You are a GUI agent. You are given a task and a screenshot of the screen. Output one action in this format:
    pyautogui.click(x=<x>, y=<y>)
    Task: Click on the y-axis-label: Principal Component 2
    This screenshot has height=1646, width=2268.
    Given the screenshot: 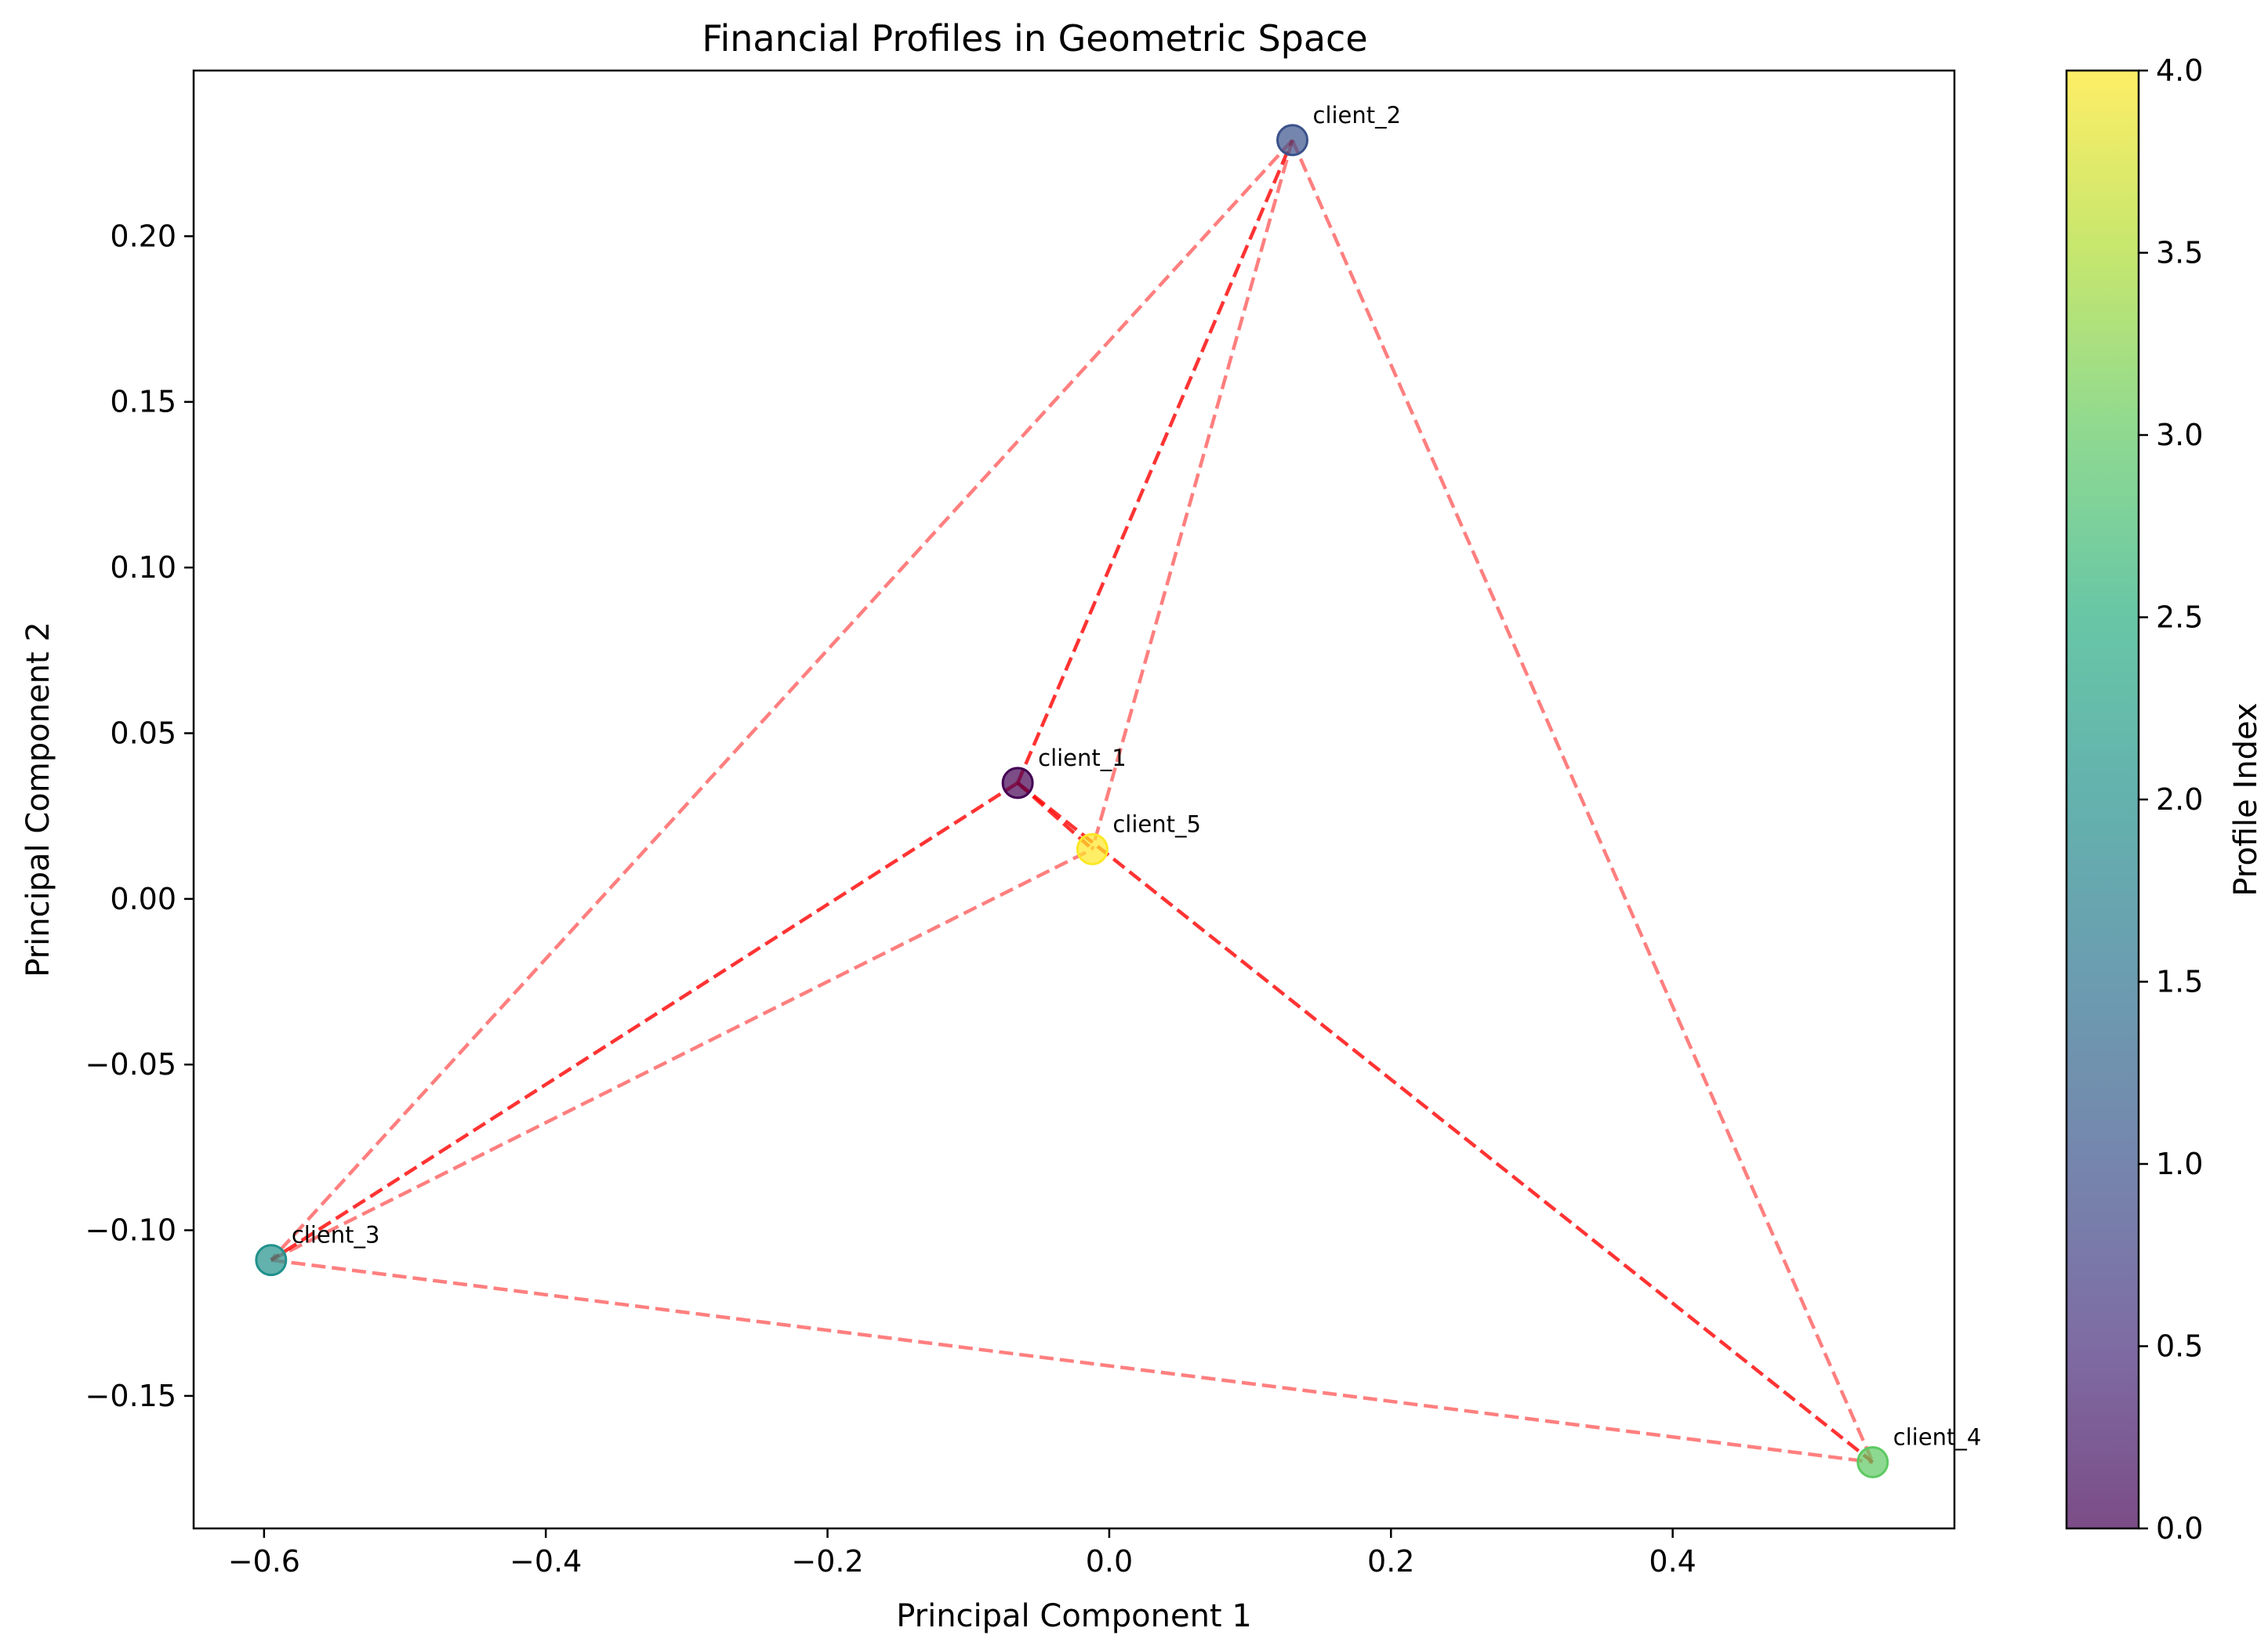 What is the action you would take?
    pyautogui.click(x=38, y=800)
    